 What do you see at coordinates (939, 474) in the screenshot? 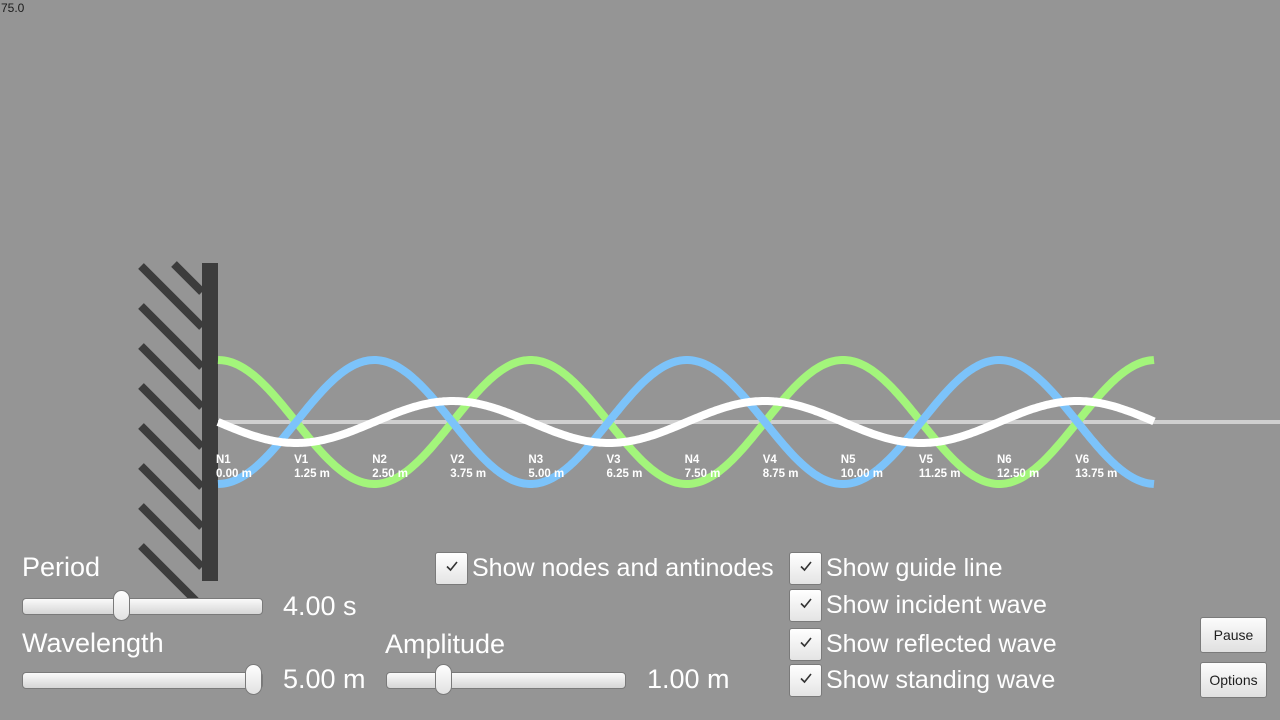
I see `marker-position: 11.25 m` at bounding box center [939, 474].